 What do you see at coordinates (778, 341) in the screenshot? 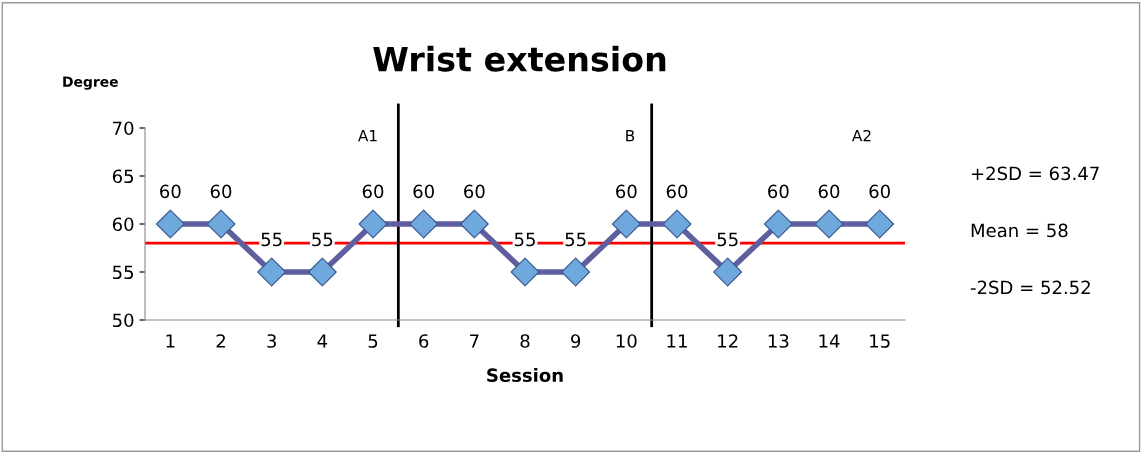
I see `x-tick-label: 13` at bounding box center [778, 341].